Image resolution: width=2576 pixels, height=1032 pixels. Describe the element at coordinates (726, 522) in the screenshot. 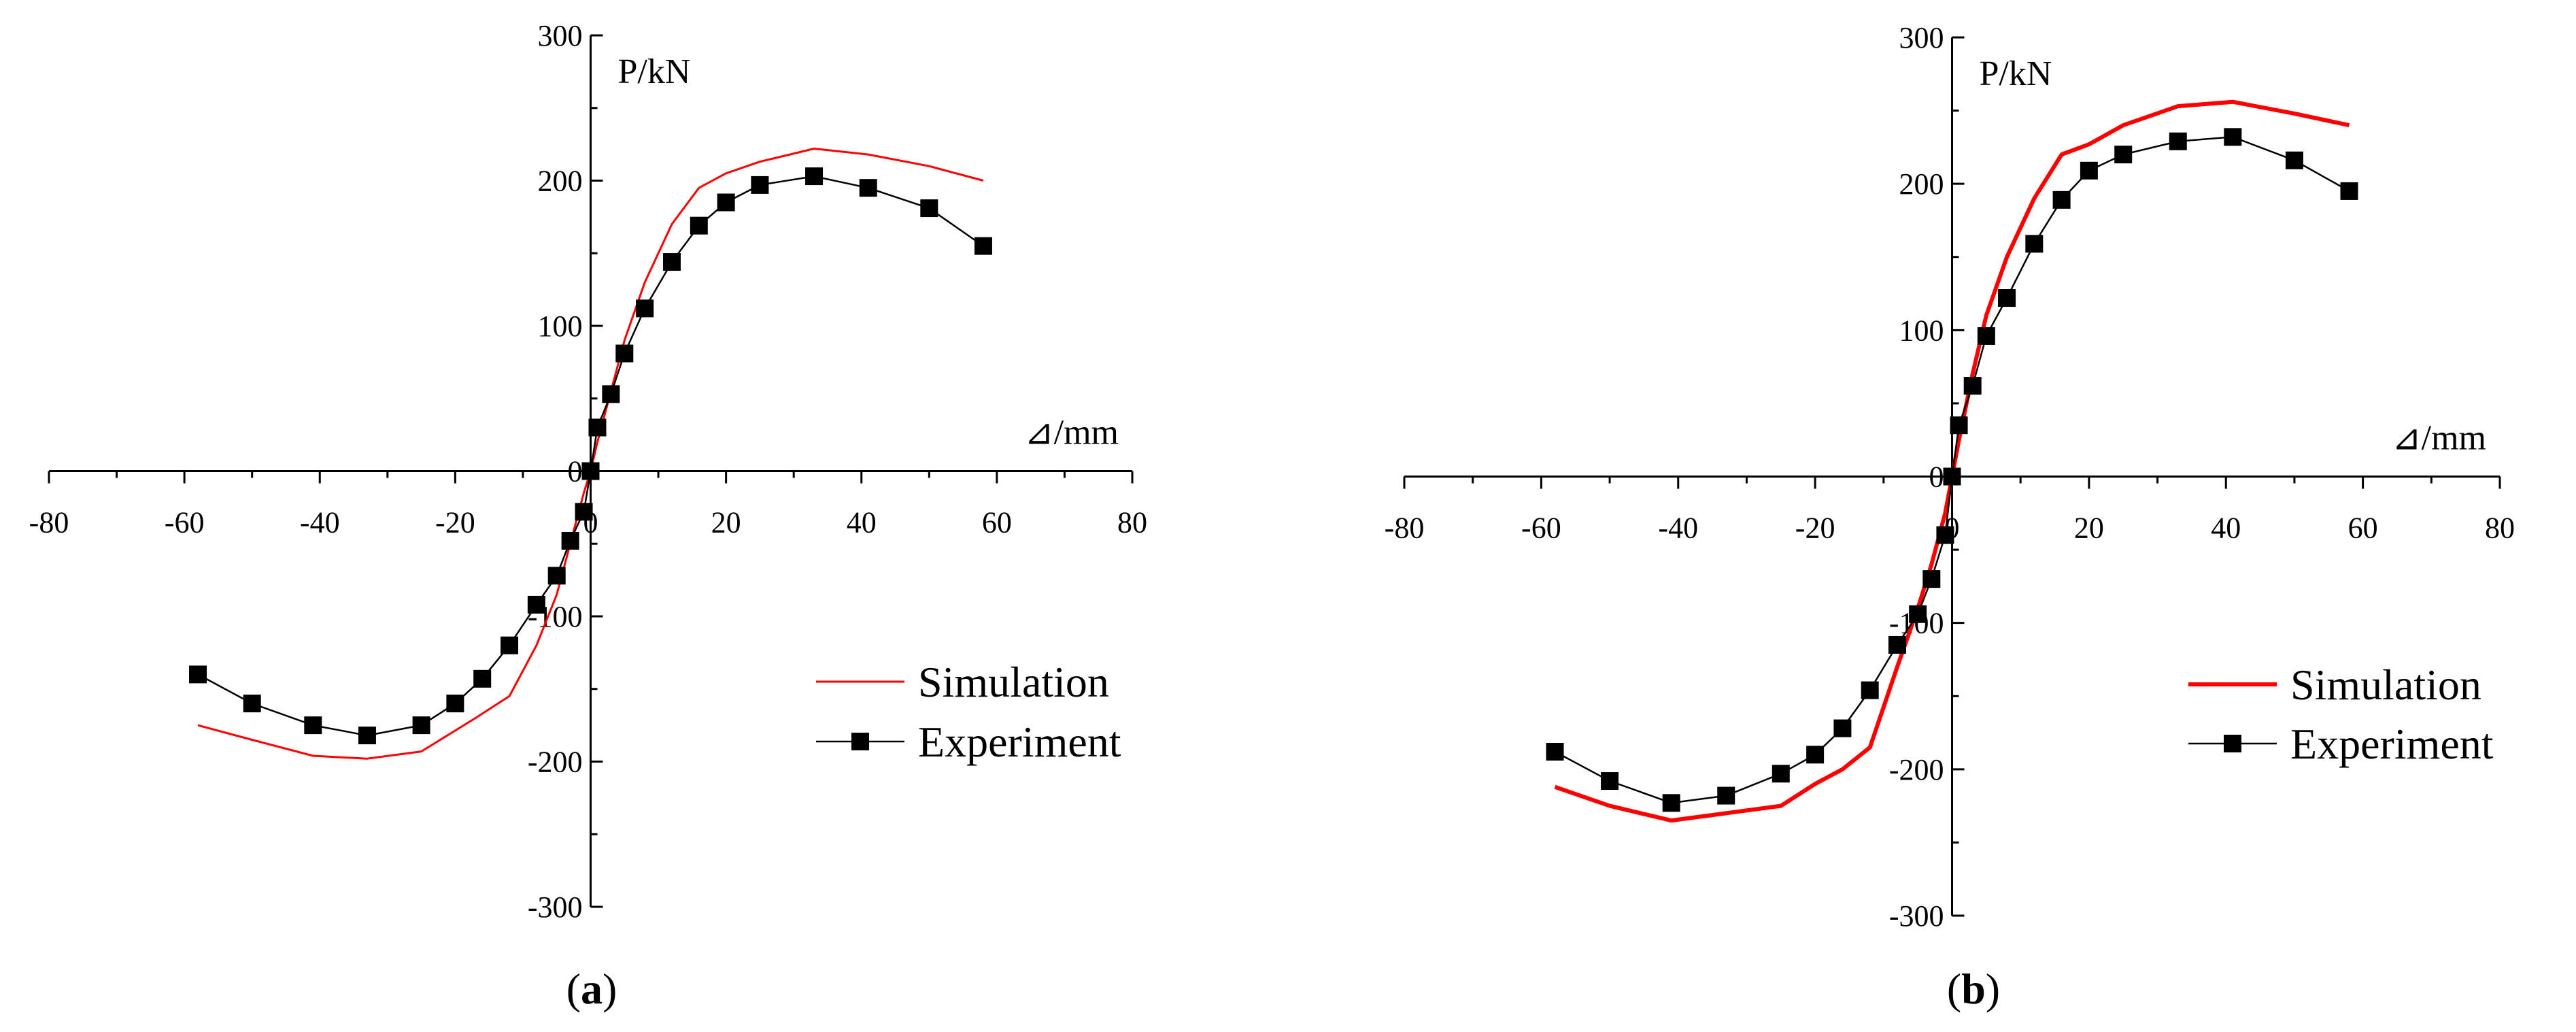

I see `chart-a-x-tick-label: 20` at that location.